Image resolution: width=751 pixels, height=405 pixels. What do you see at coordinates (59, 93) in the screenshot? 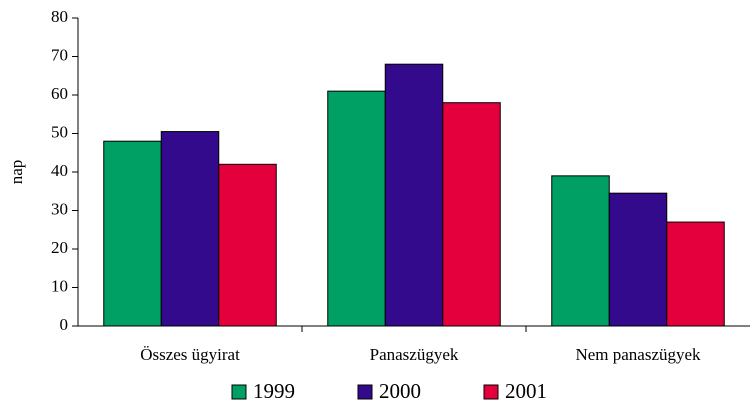
I see `y-tick-label: 60` at bounding box center [59, 93].